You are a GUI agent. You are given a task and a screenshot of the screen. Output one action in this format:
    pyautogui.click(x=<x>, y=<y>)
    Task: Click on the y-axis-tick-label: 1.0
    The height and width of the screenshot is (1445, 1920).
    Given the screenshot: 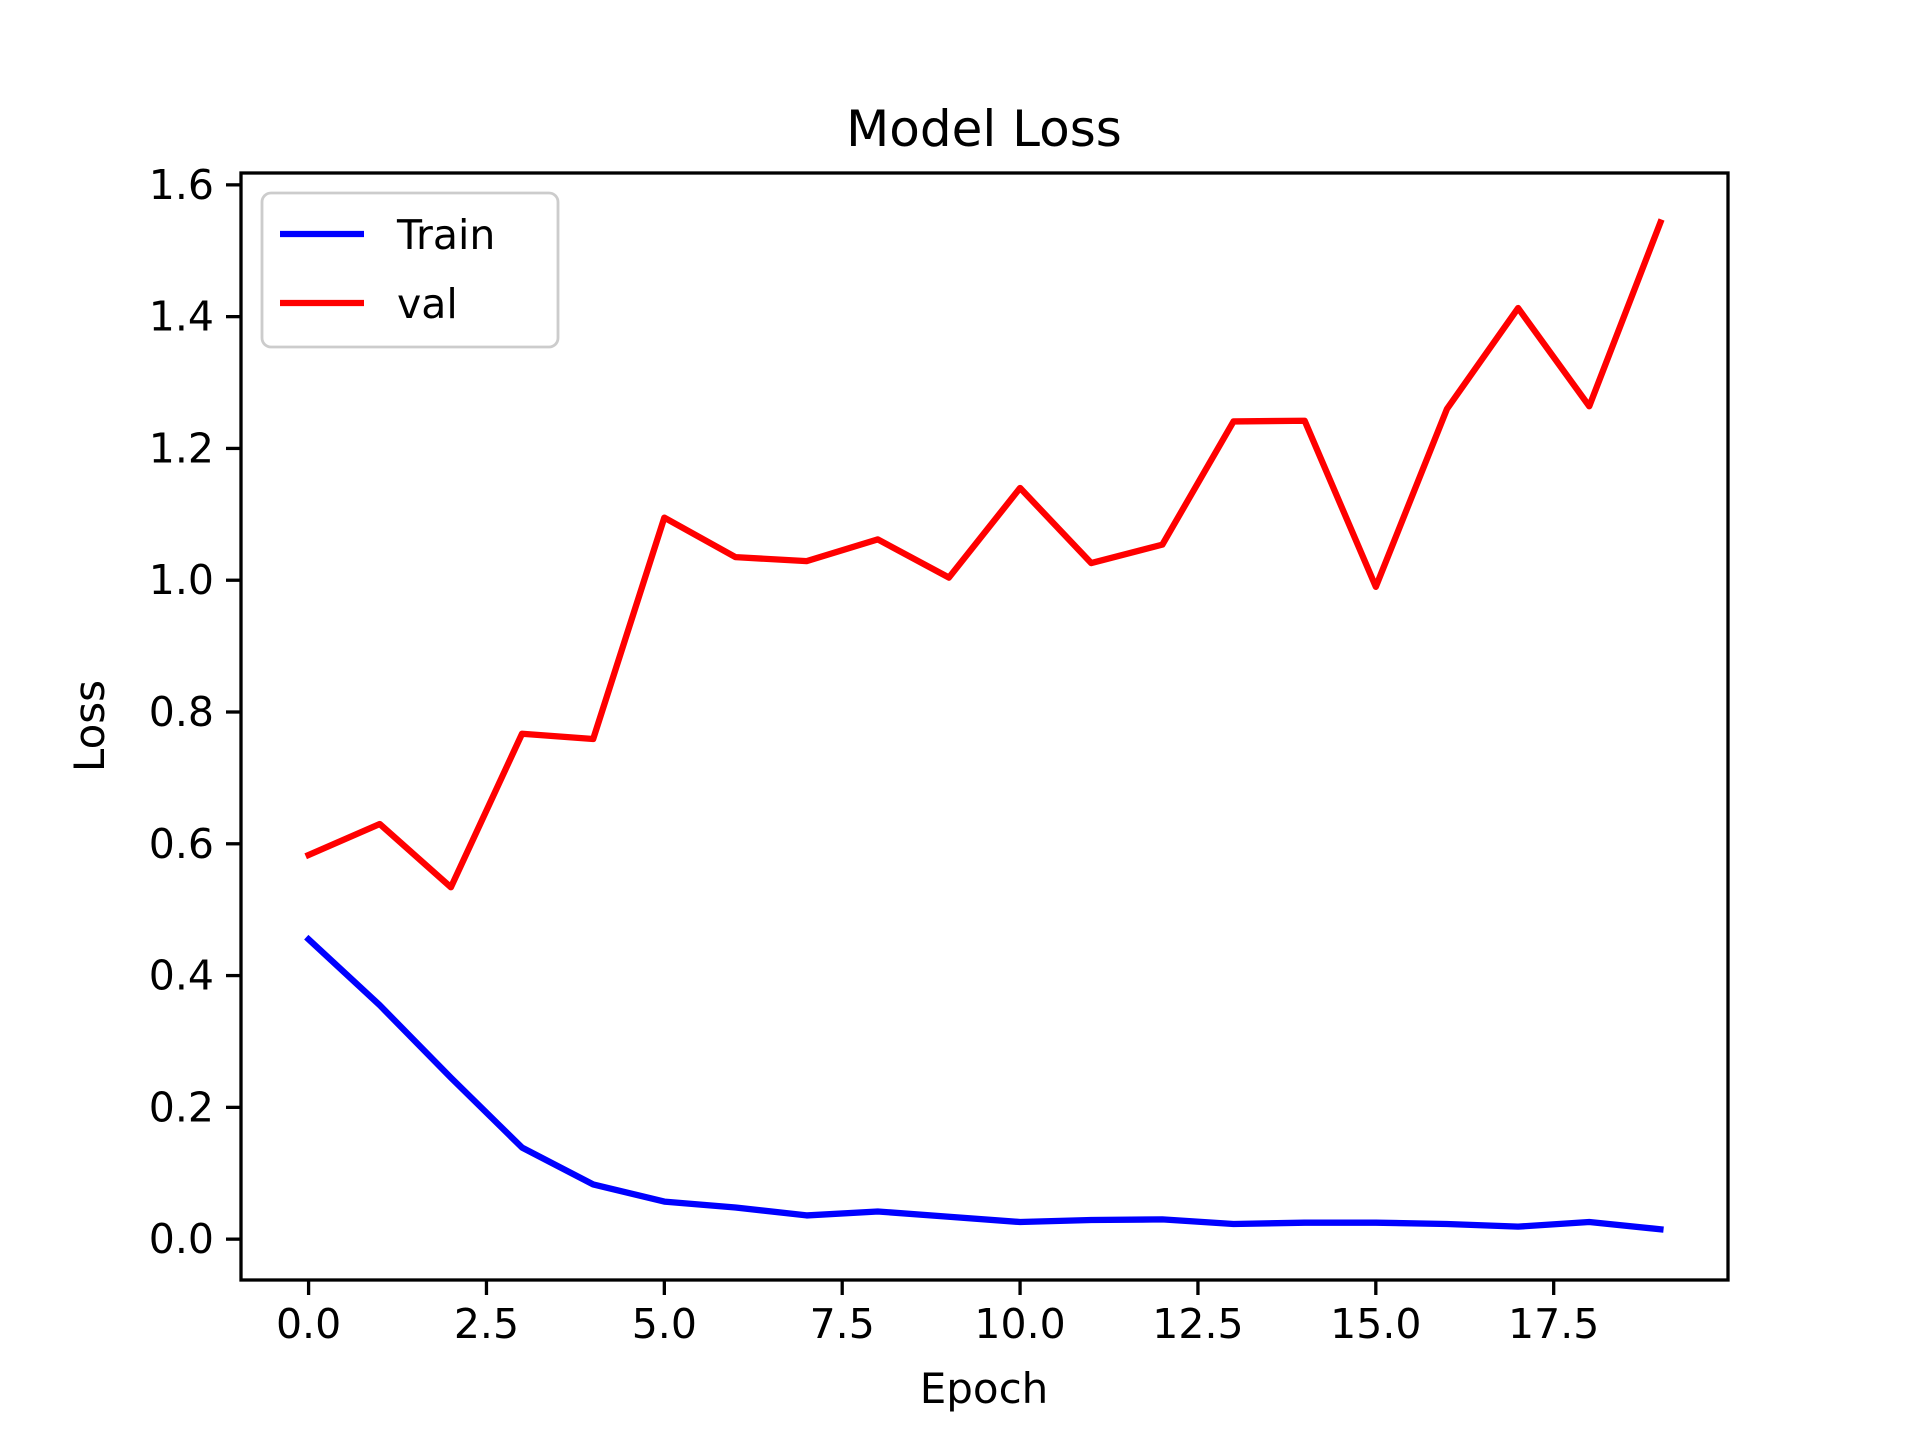 What is the action you would take?
    pyautogui.click(x=181, y=580)
    